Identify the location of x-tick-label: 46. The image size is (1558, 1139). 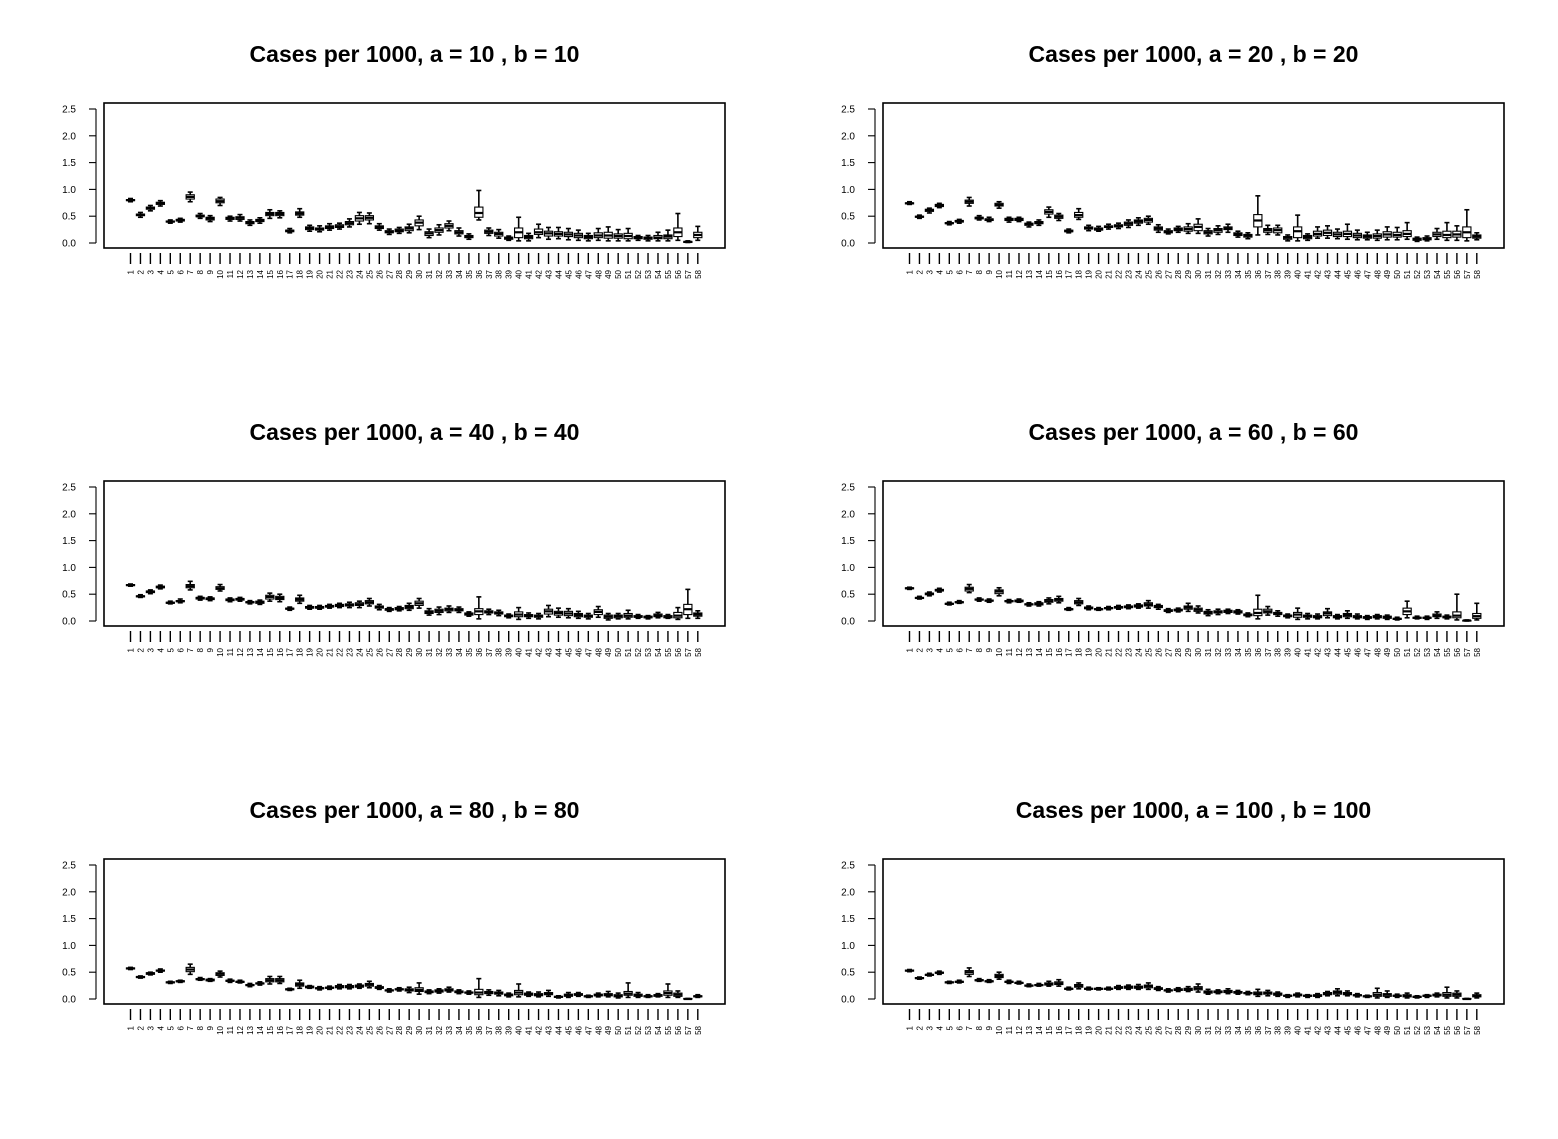
(578, 273).